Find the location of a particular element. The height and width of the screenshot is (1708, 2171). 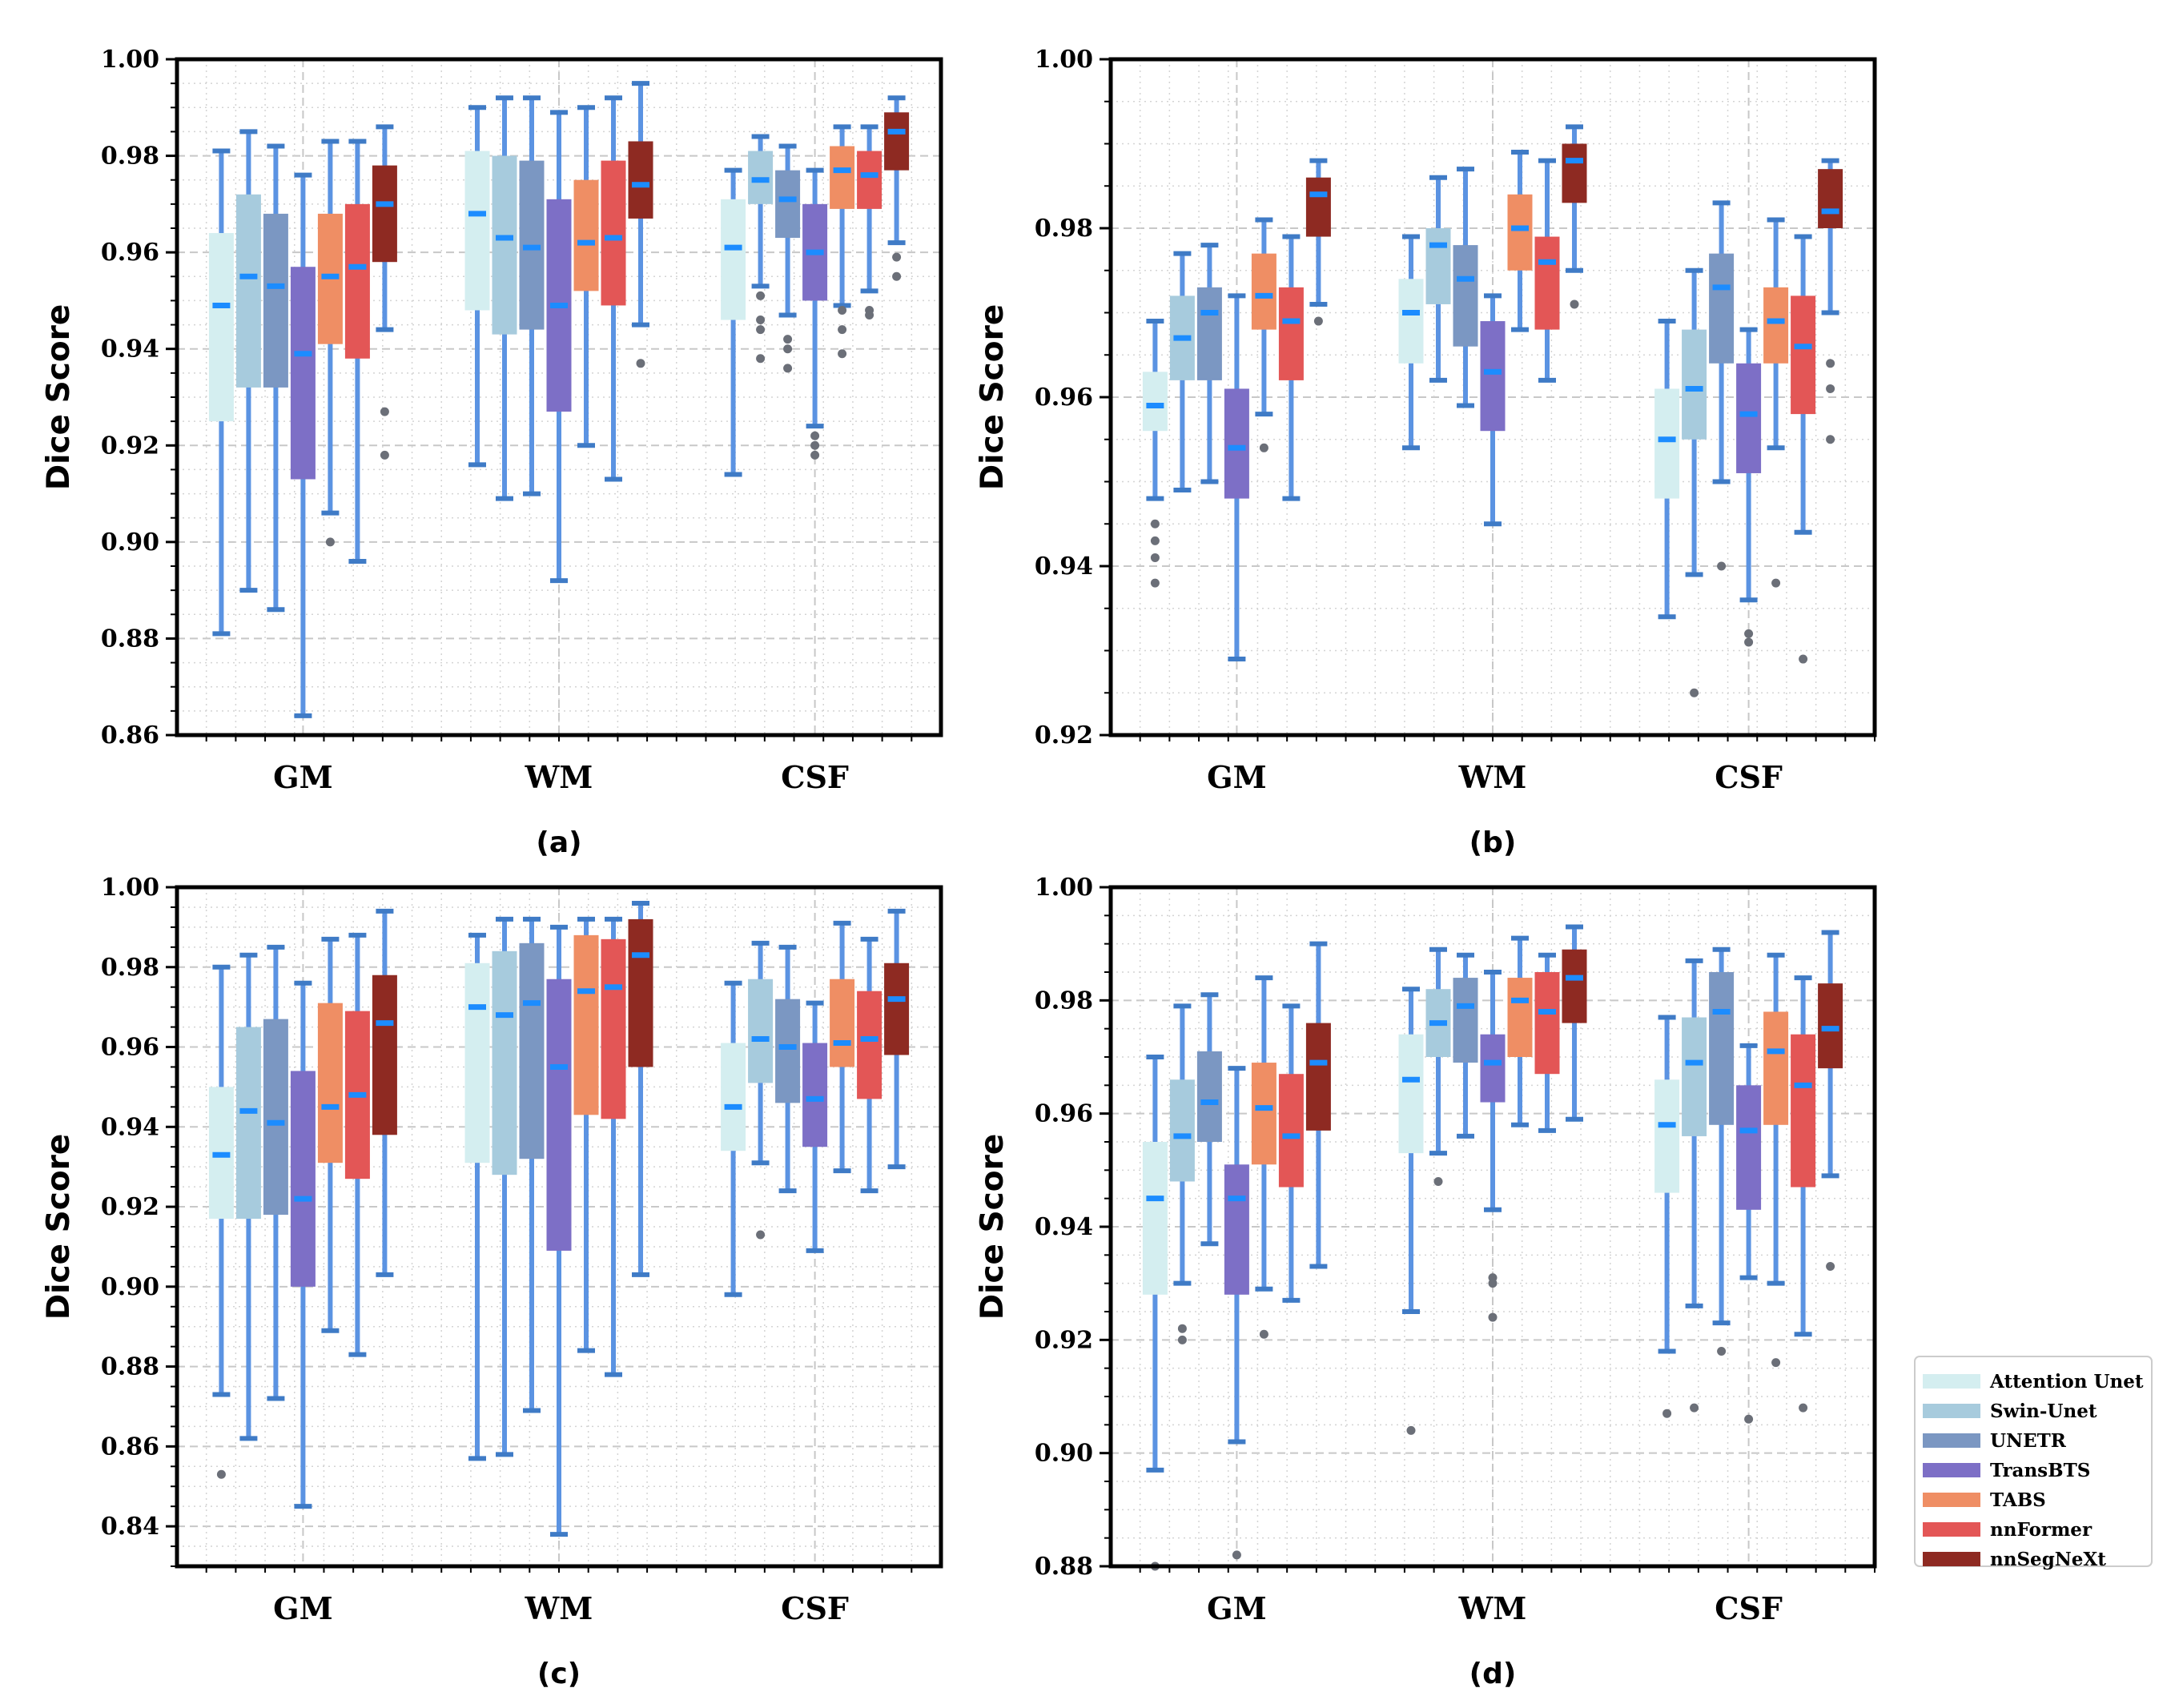

y-tick-label: 0.98 is located at coordinates (130, 157).